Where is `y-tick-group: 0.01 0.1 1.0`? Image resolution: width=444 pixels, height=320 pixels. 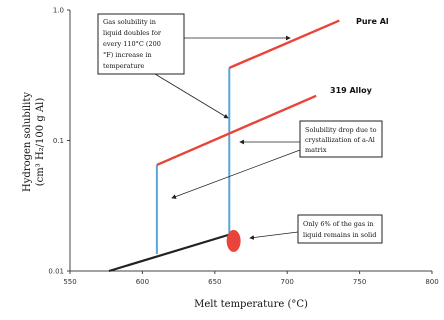
y-tick-group: 0.01 0.1 1.0 is located at coordinates (59, 141).